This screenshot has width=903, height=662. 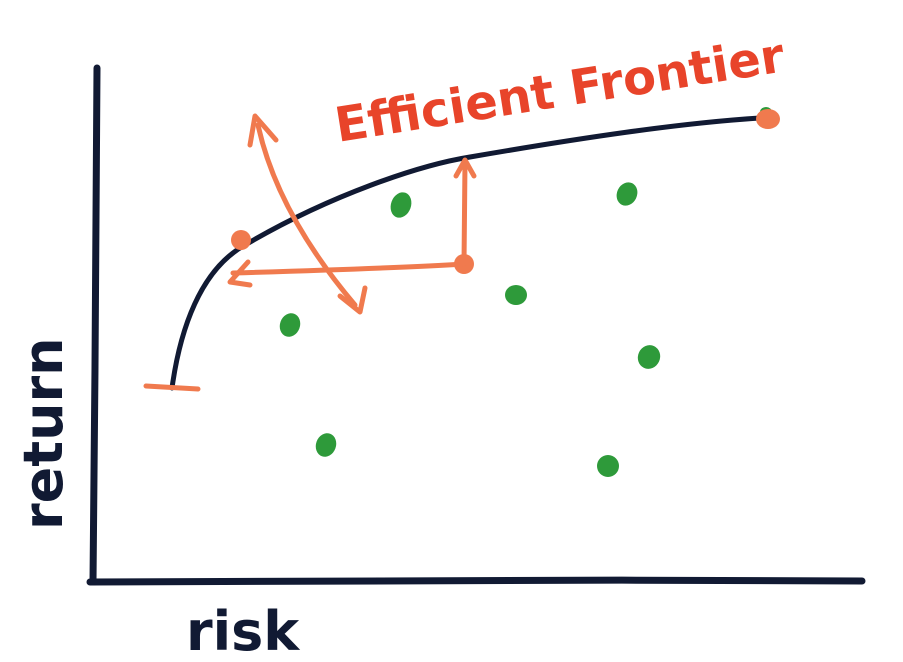 What do you see at coordinates (43, 433) in the screenshot?
I see `y-axis-label: return` at bounding box center [43, 433].